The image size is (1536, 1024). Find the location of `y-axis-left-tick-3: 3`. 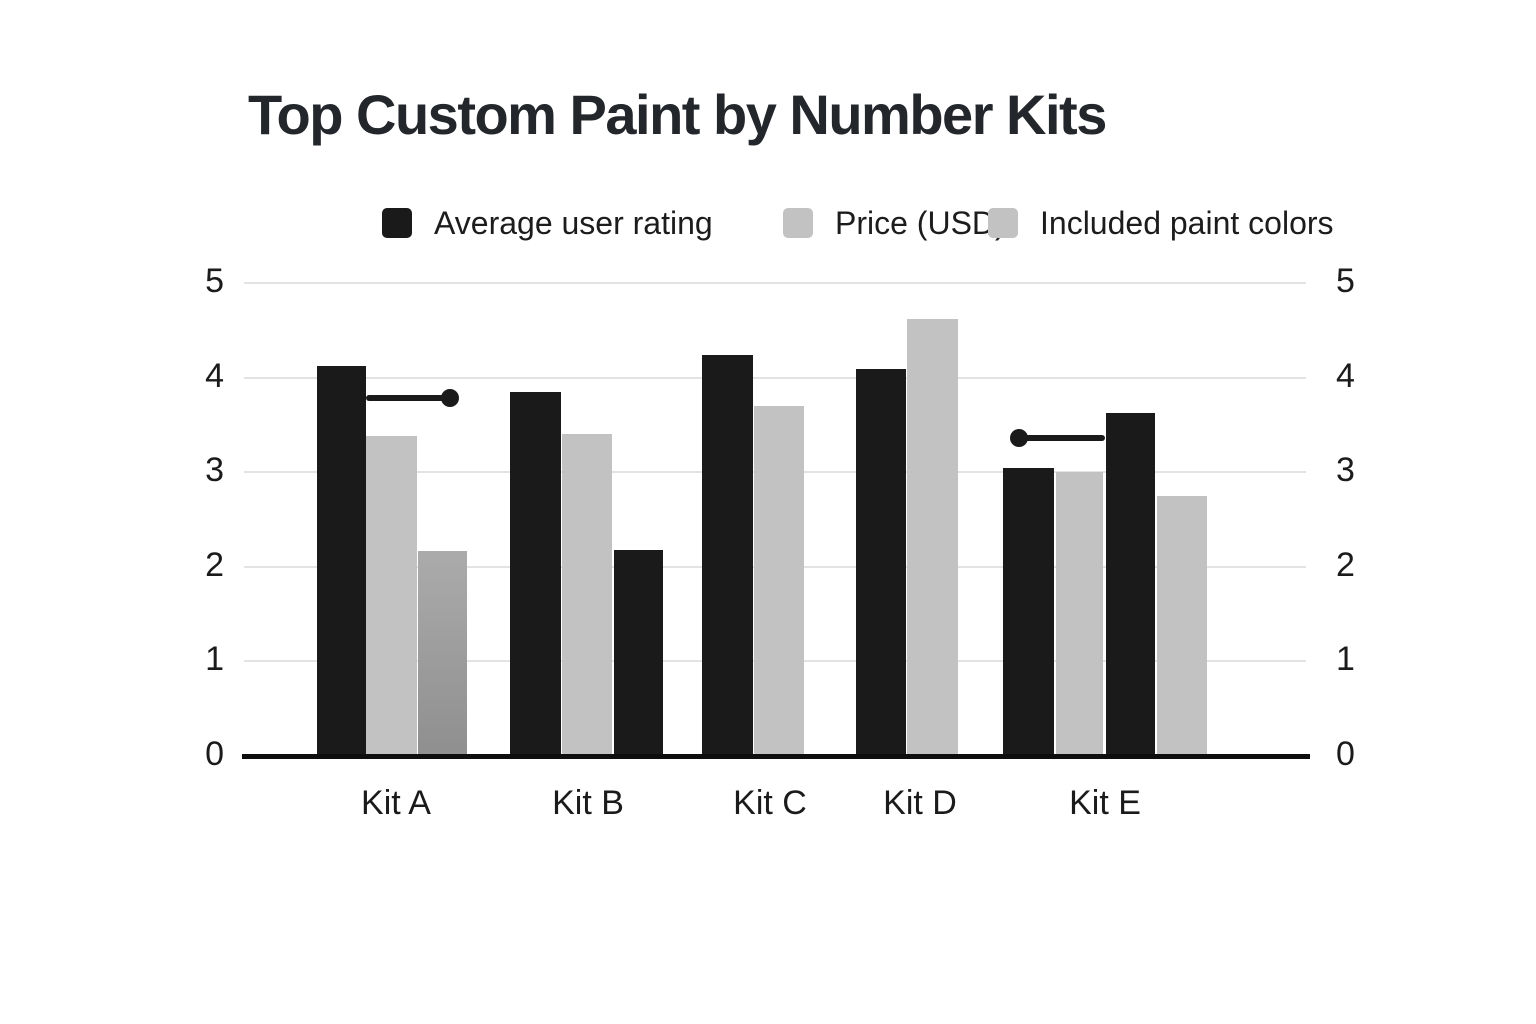

y-axis-left-tick-3: 3 is located at coordinates (214, 470).